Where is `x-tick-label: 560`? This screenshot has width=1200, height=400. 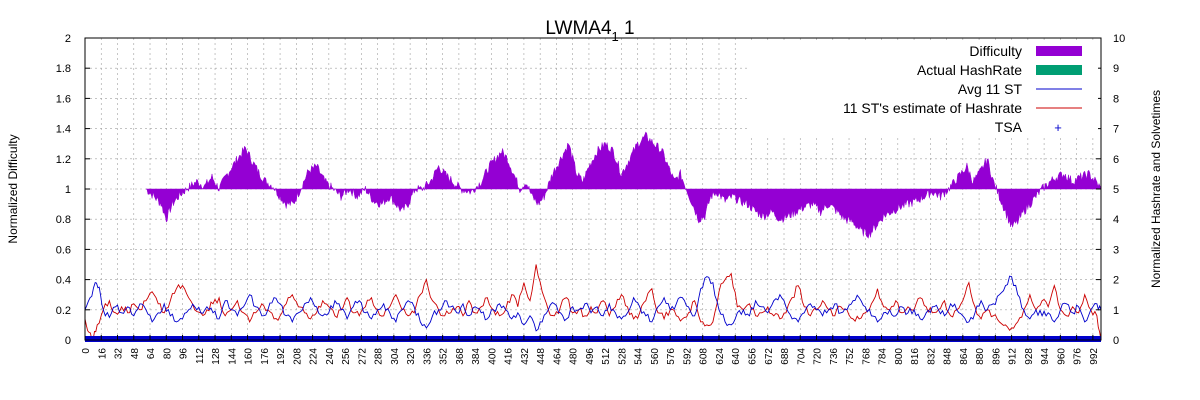 x-tick-label: 560 is located at coordinates (655, 356).